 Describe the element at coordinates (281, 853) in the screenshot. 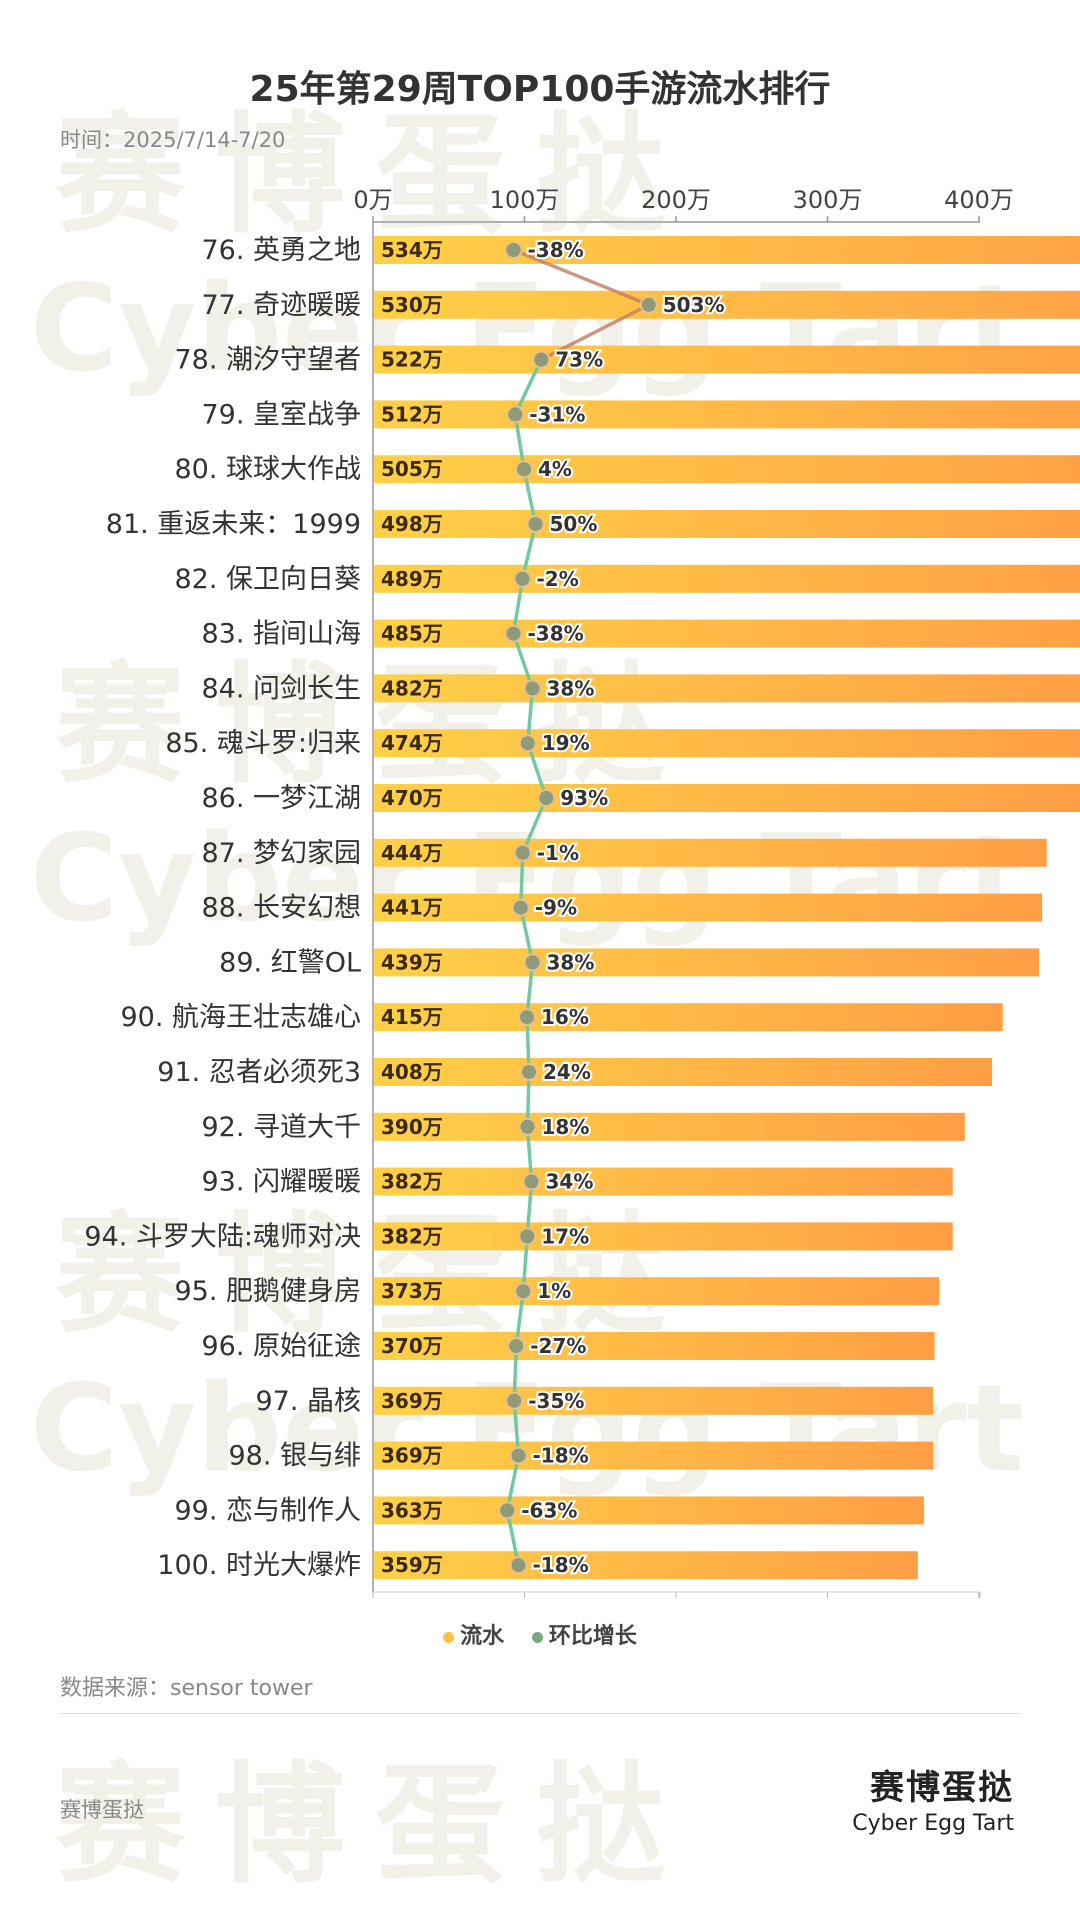

I see `category-label: 87. 梦幻家园` at that location.